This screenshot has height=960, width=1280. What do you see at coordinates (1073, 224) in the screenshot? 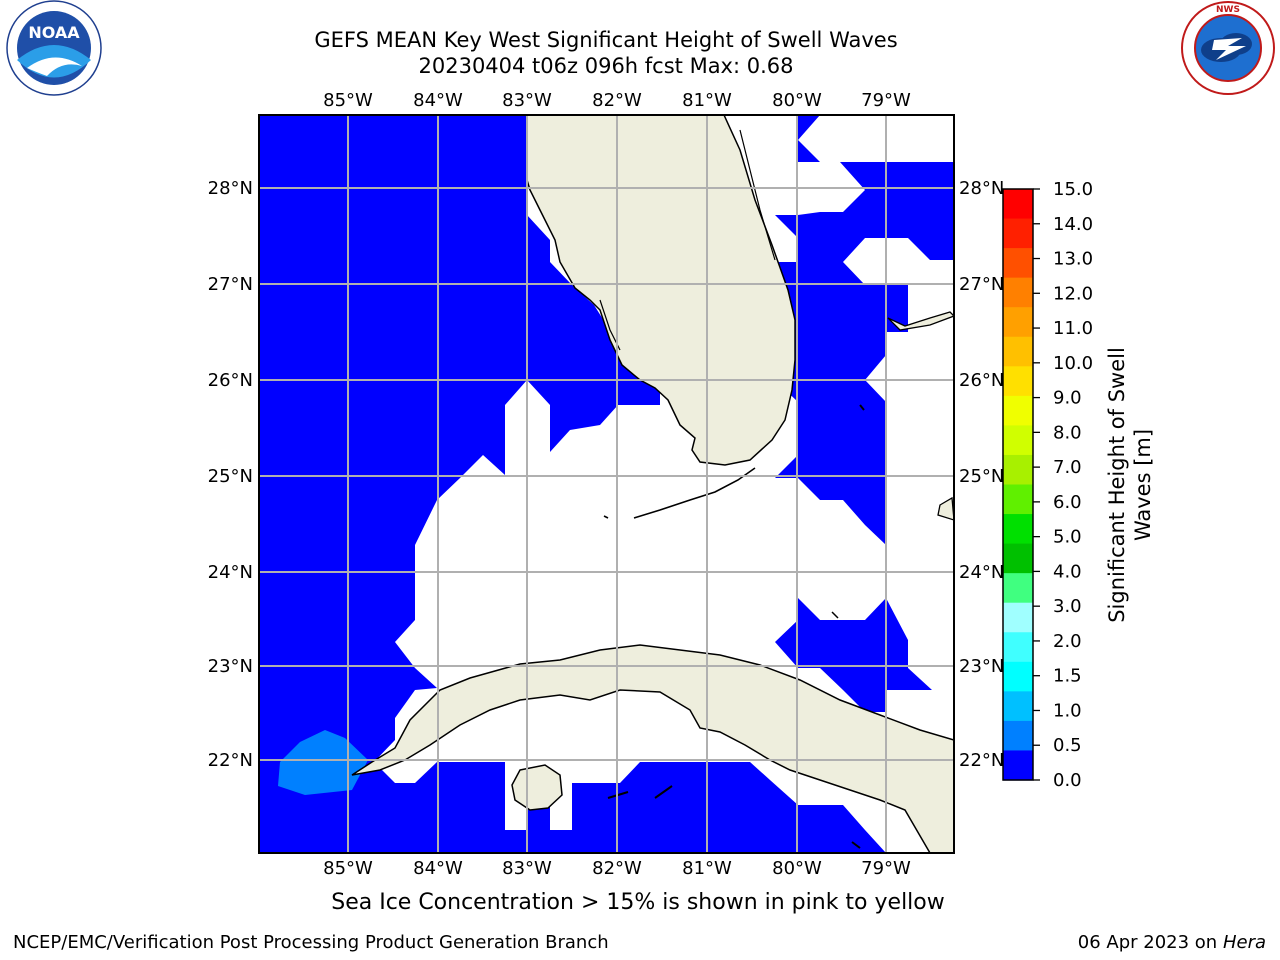
I see `colorbar-tick-label: 14.0` at bounding box center [1073, 224].